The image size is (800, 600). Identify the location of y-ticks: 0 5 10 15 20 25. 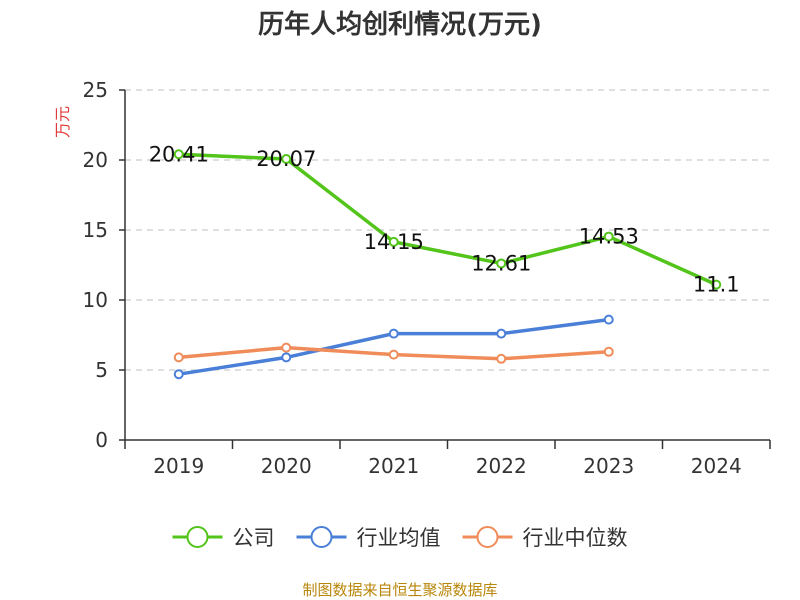
(104, 265).